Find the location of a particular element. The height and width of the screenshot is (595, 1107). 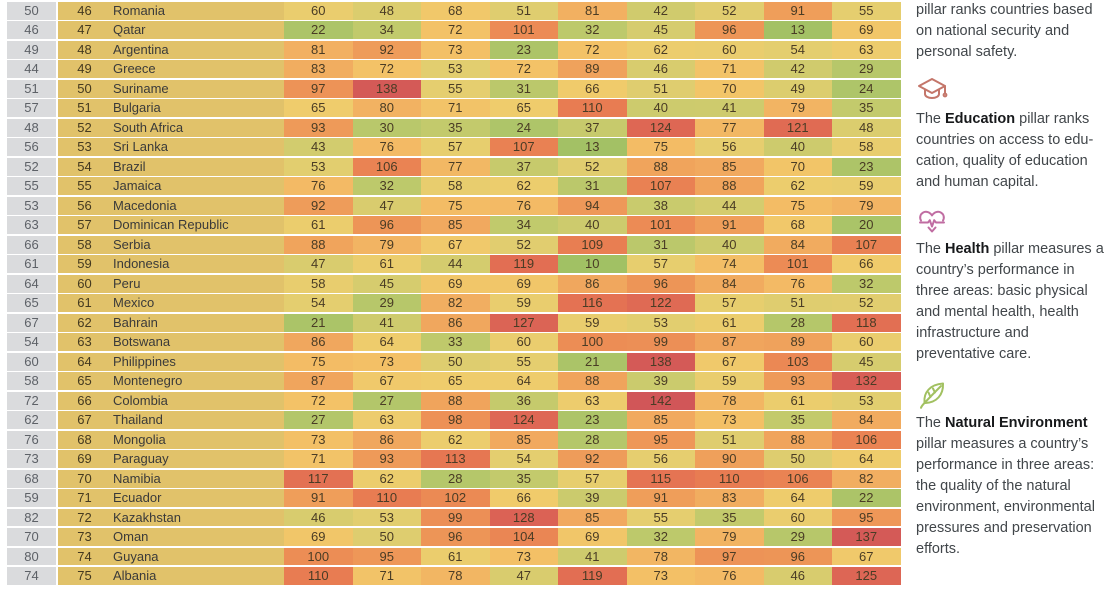

score-cell: 67 is located at coordinates (729, 361).